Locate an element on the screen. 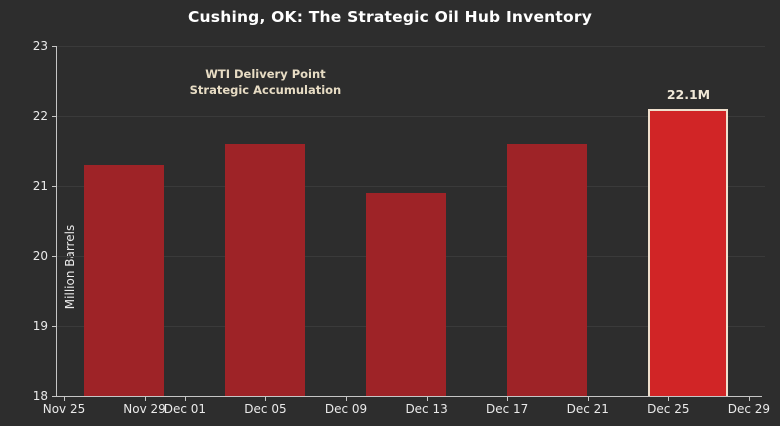 Image resolution: width=780 pixels, height=426 pixels. x-tick-label-dec-01: Dec 01 is located at coordinates (185, 409).